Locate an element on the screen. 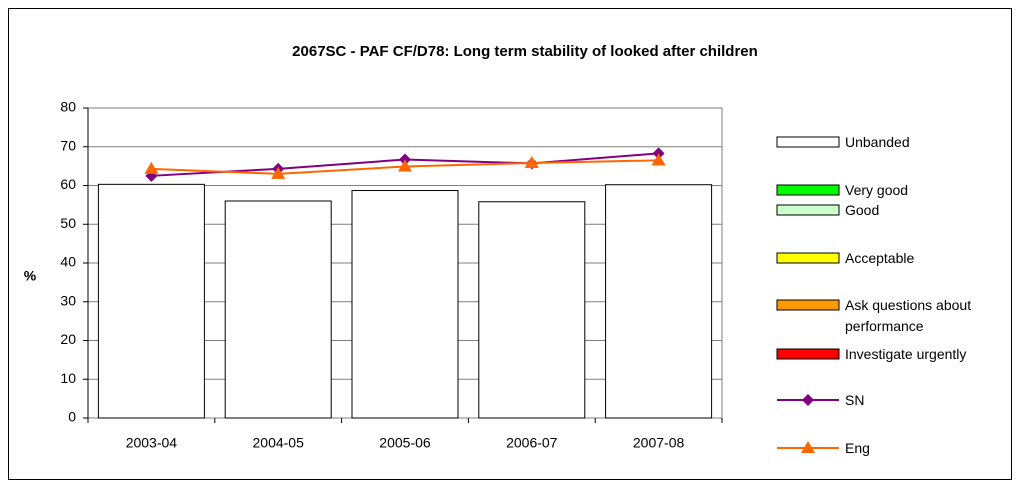  legend-label: SN is located at coordinates (855, 399).